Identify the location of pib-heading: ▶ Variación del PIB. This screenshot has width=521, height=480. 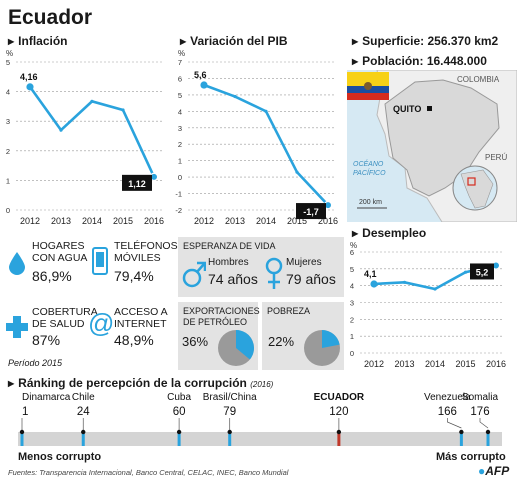
(234, 41).